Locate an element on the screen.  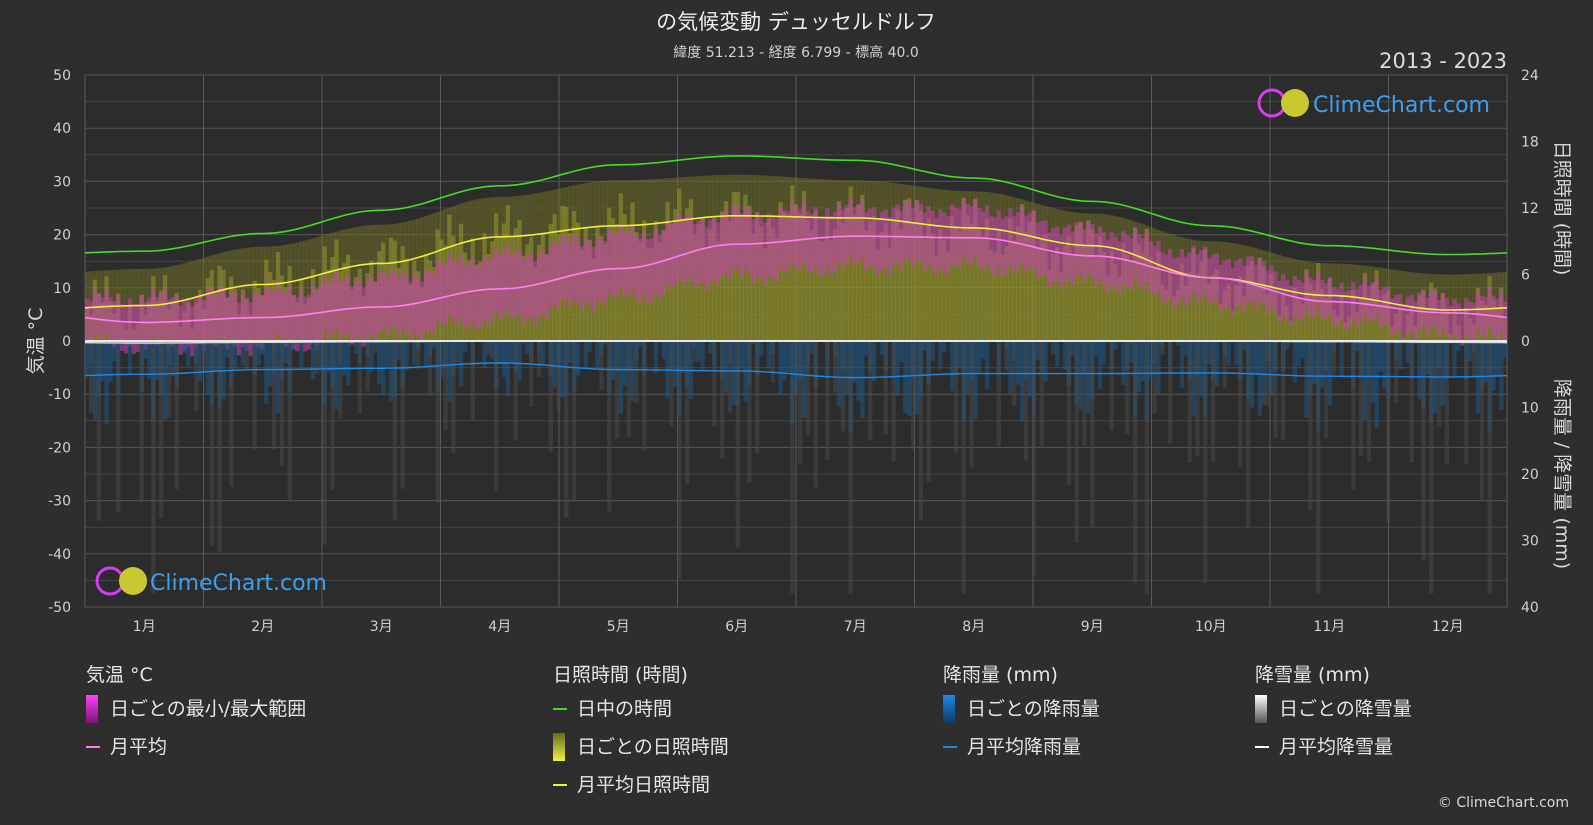
legend-snow-avg-label: 月平均降雪量 is located at coordinates (1336, 747).